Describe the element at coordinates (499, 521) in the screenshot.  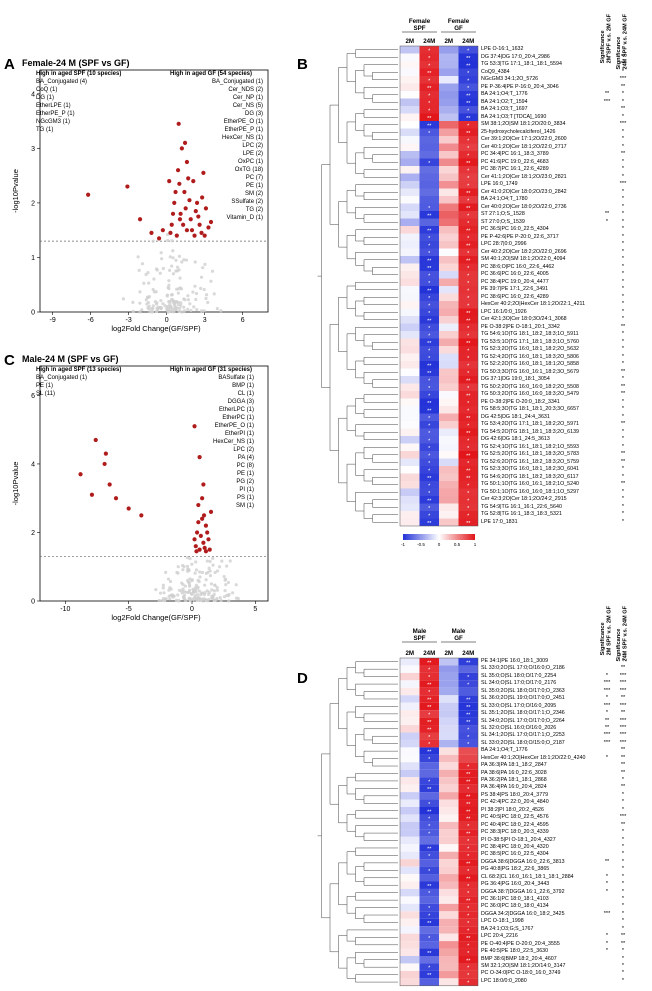
I see `row-label: LPE 17:0_1831` at that location.